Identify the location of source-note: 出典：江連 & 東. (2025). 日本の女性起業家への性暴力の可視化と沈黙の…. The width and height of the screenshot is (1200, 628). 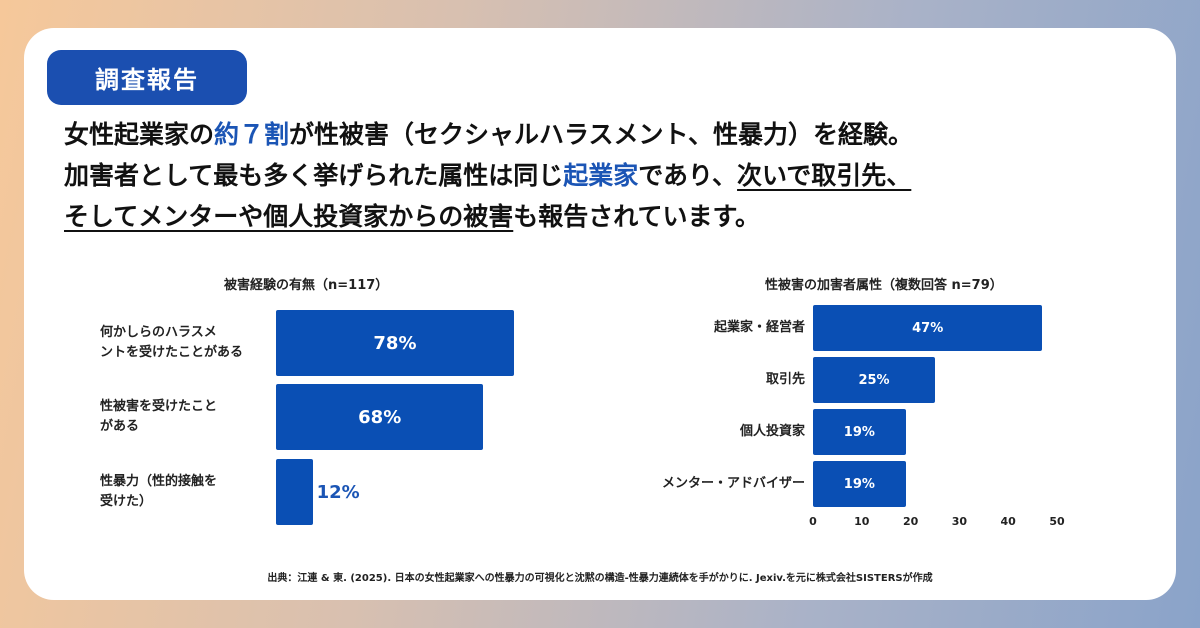
(600, 578).